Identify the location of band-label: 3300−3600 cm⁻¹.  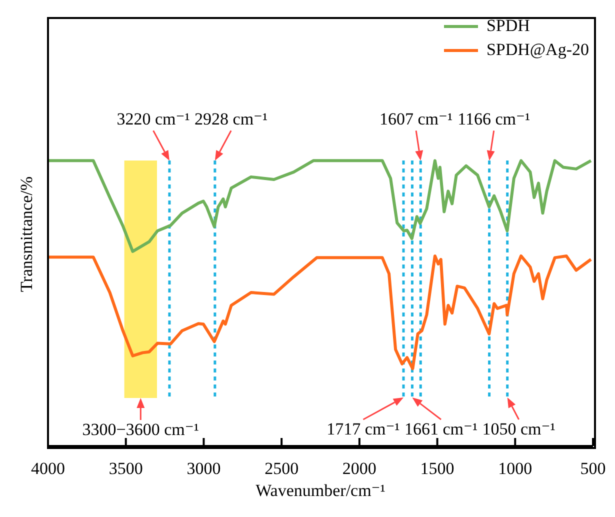
(140, 429).